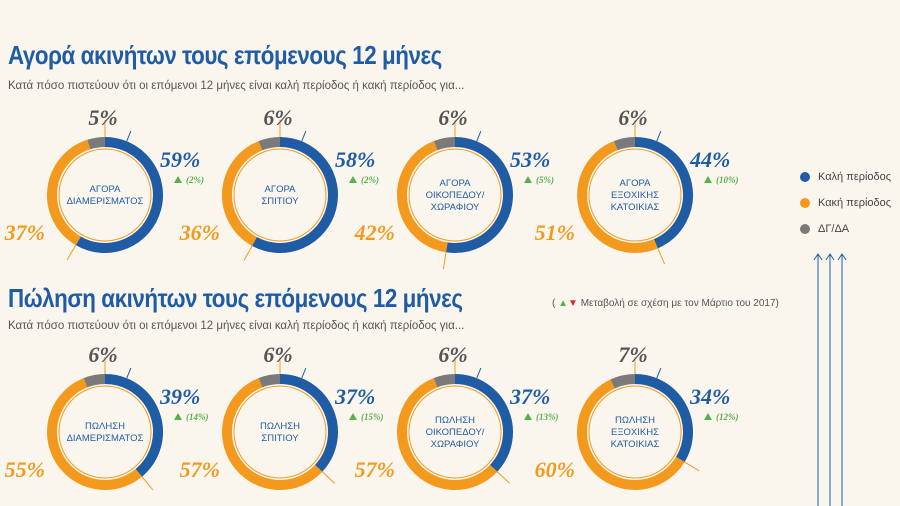 This screenshot has width=900, height=506. I want to click on change-label: (13%), so click(547, 417).